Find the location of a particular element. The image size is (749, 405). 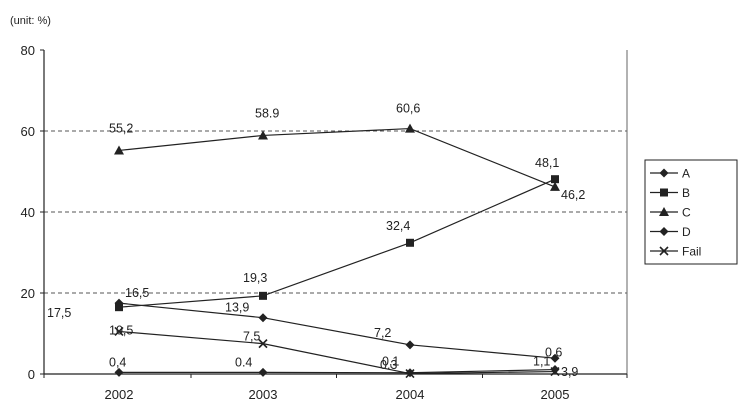

data-label-a: 1,1 is located at coordinates (541, 362).